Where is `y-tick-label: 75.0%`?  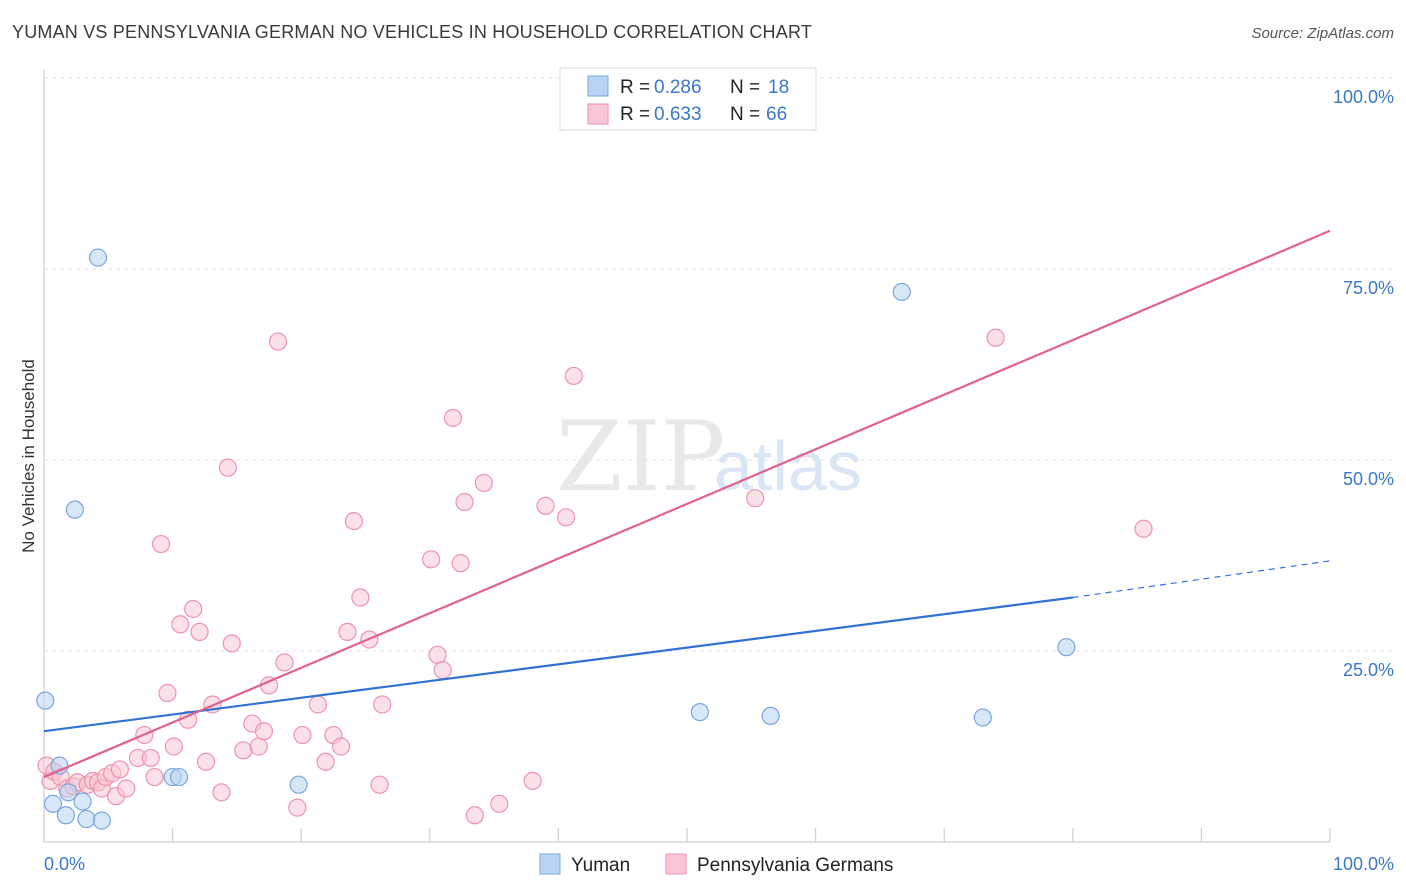
y-tick-label: 75.0% is located at coordinates (1368, 288).